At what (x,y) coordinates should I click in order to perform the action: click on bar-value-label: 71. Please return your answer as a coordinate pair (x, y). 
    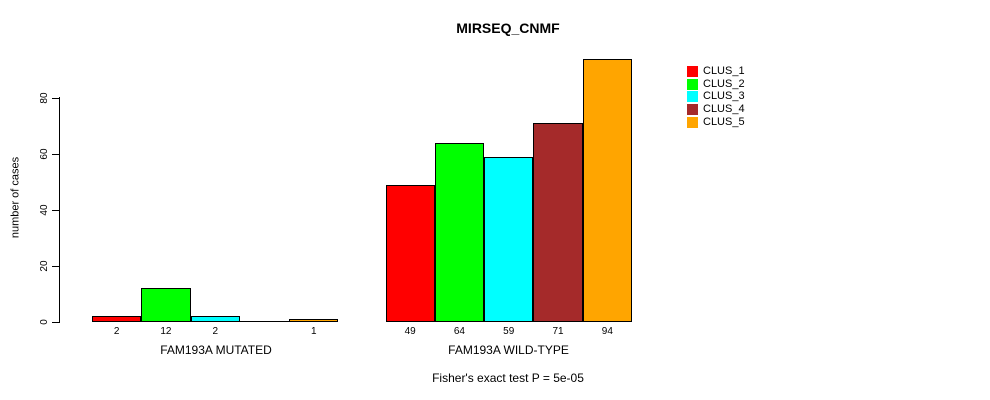
    Looking at the image, I should click on (558, 331).